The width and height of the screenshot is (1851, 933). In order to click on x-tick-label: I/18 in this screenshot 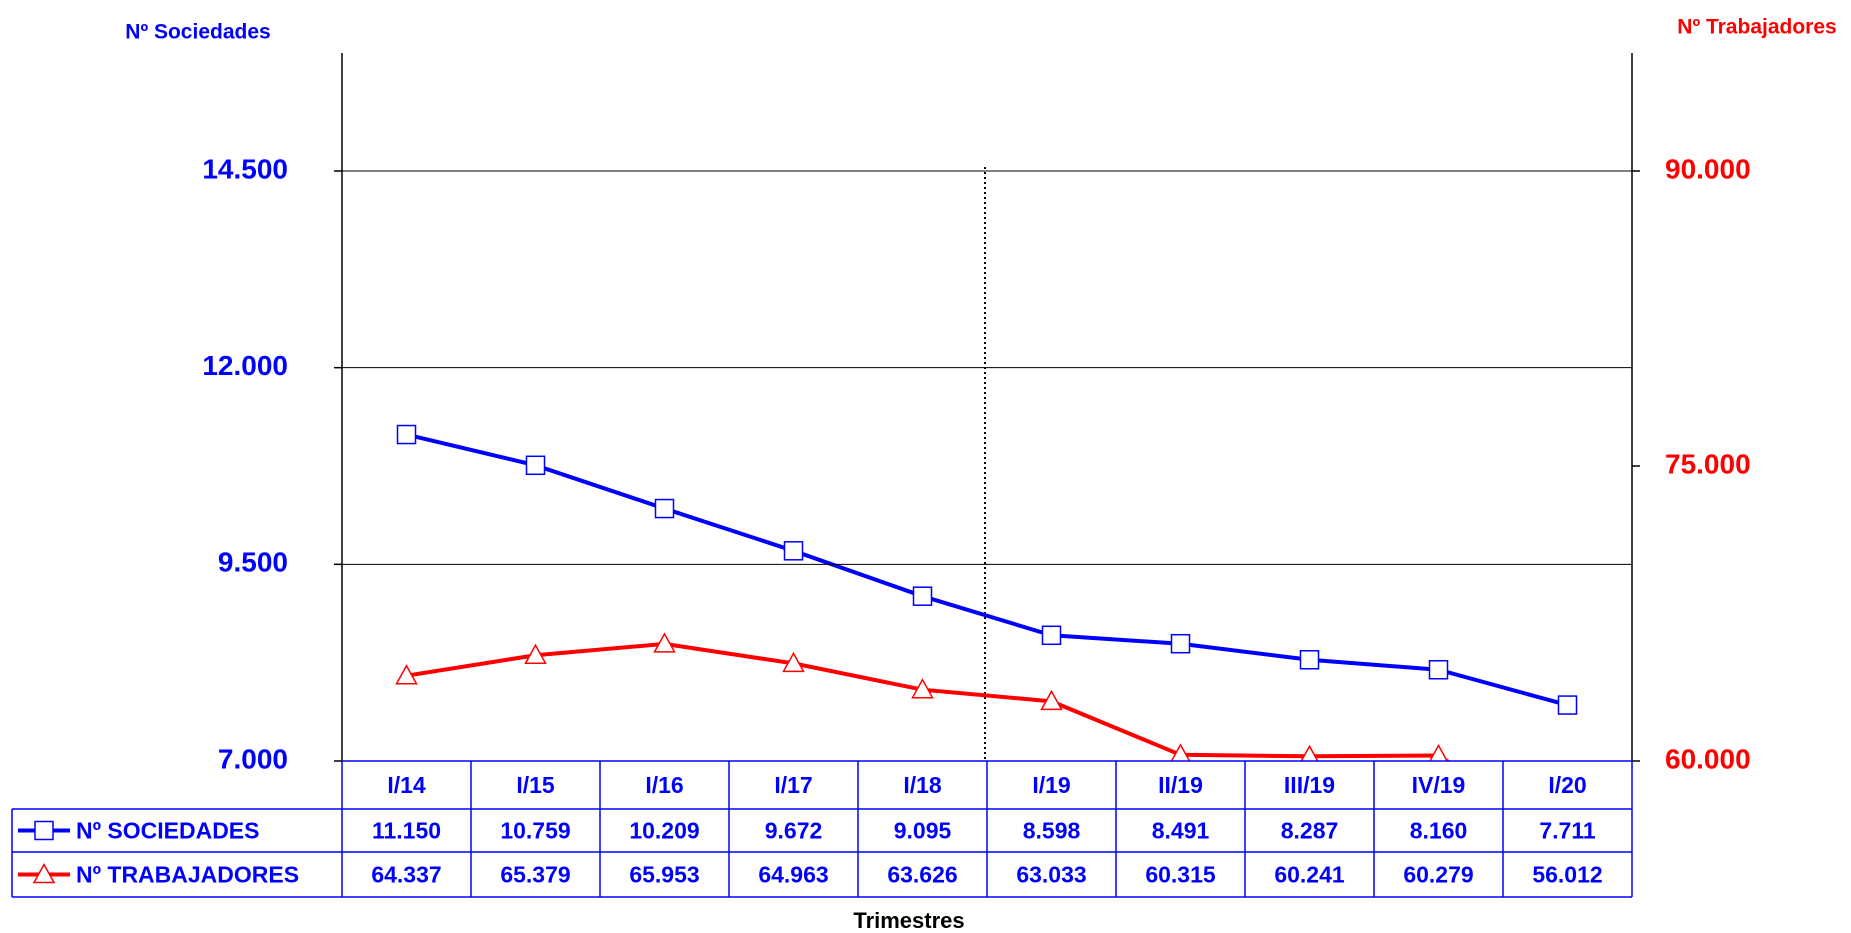, I will do `click(922, 785)`.